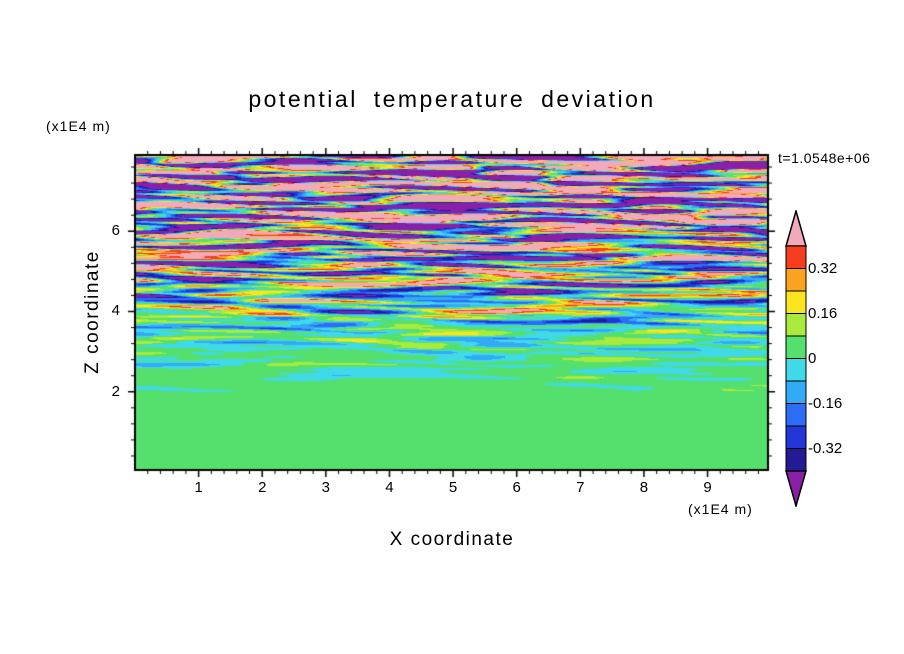 This screenshot has height=654, width=904. Describe the element at coordinates (823, 313) in the screenshot. I see `colorbar-label: 0.16` at that location.